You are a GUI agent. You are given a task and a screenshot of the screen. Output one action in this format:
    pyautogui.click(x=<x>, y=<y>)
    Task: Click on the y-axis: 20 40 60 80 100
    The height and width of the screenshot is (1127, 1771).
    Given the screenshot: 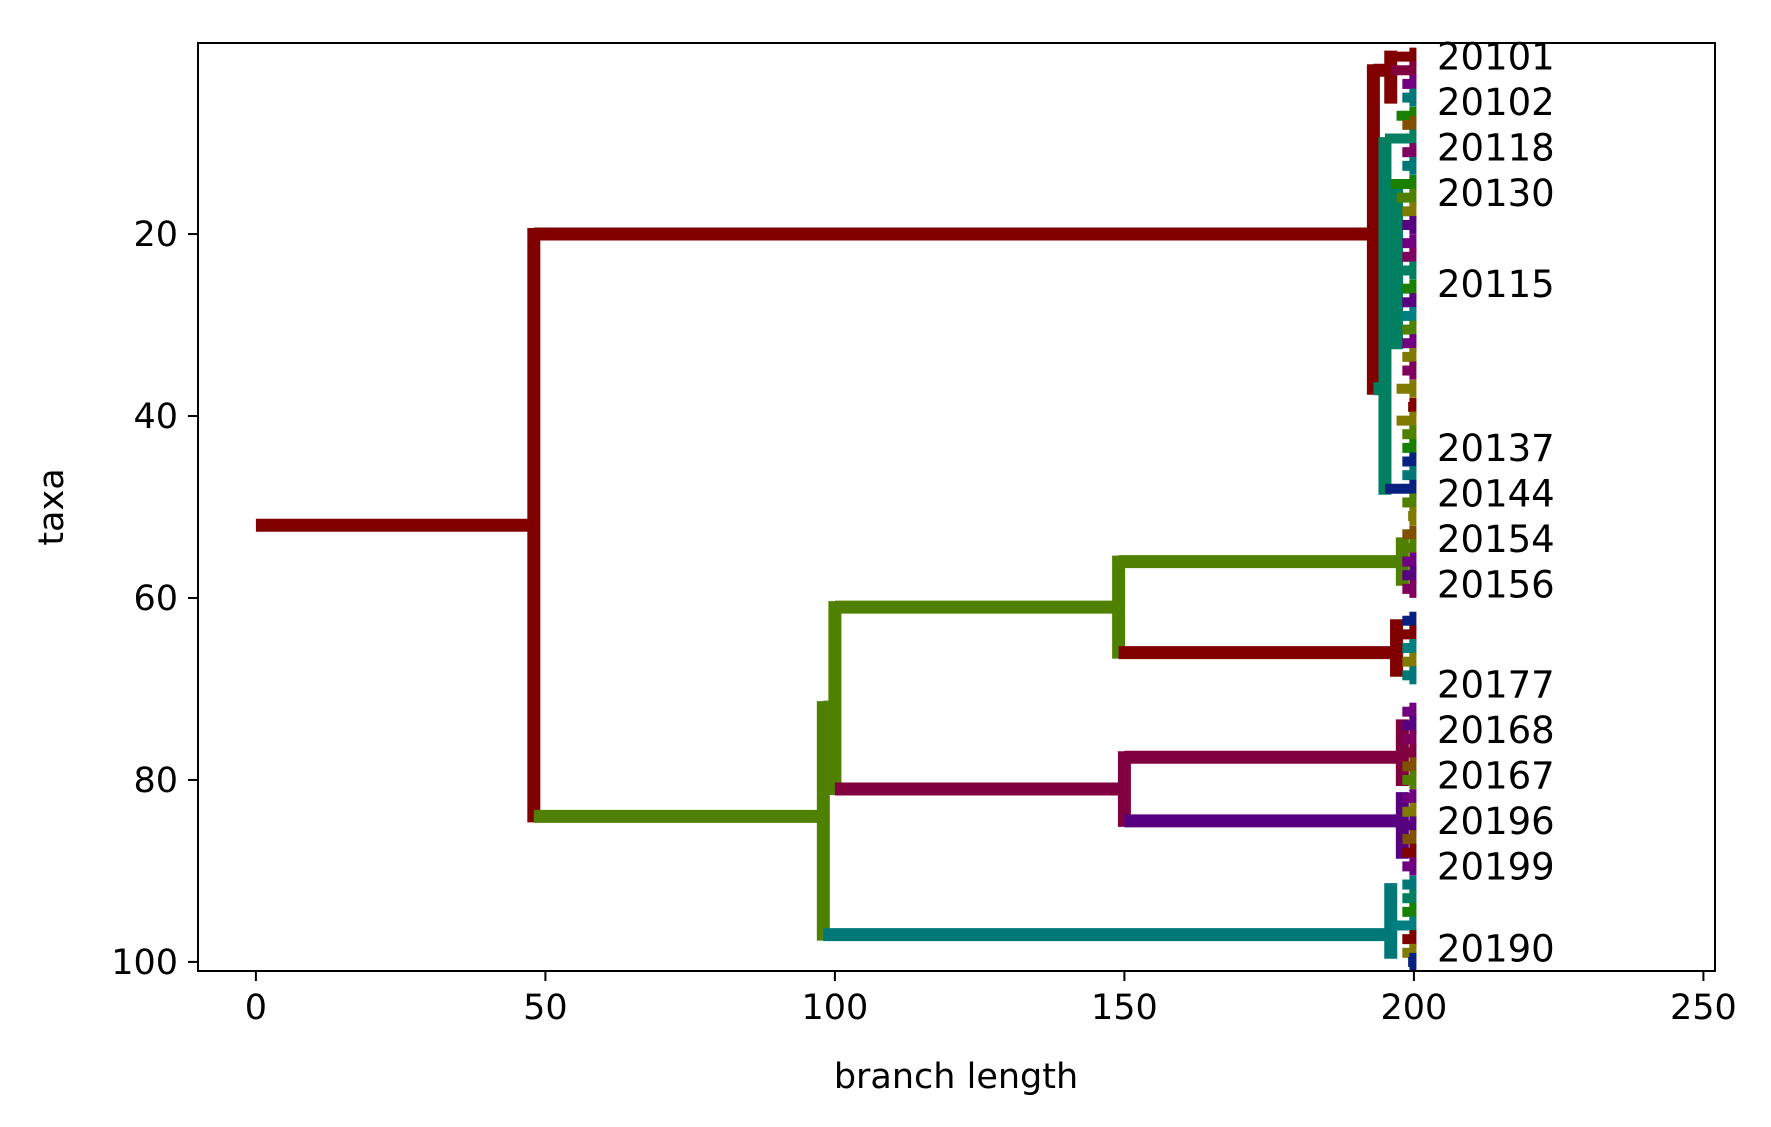 What is the action you would take?
    pyautogui.click(x=154, y=599)
    